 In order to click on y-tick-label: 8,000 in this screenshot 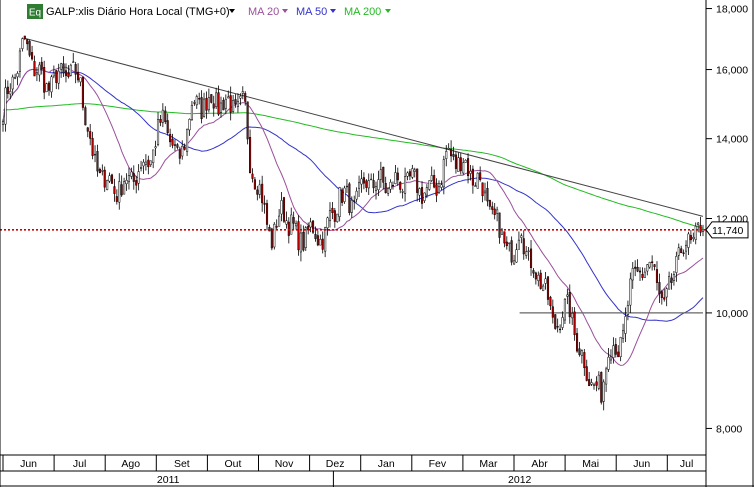, I will do `click(729, 429)`.